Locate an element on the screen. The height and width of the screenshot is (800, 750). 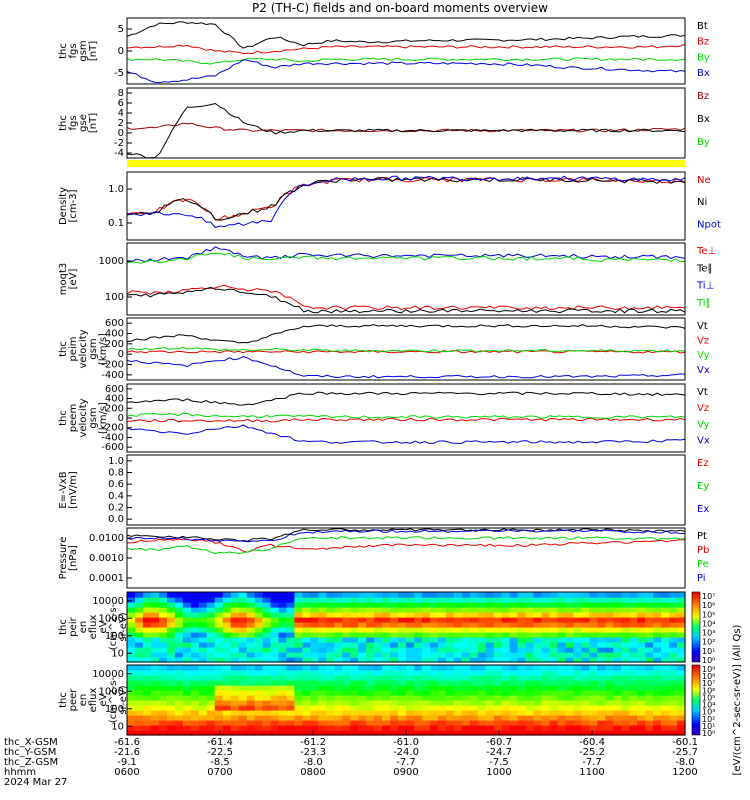
colorbar-tick-label: 10² is located at coordinates (708, 719).